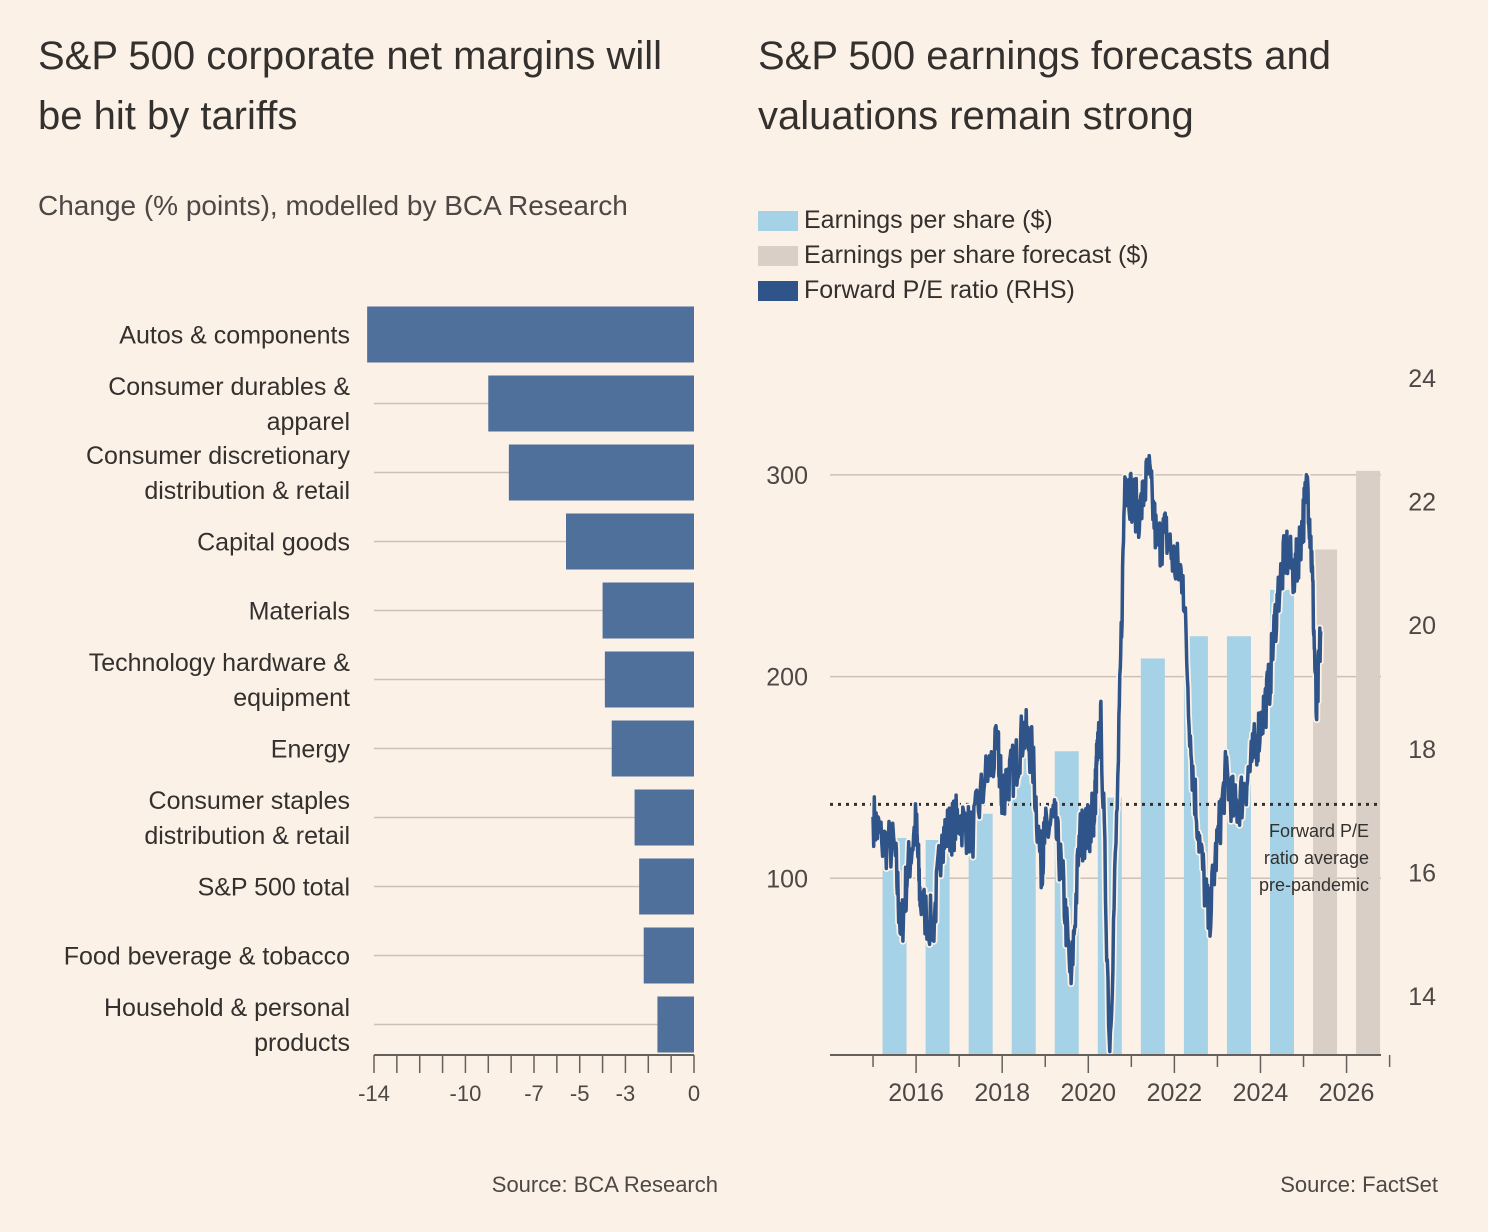 The height and width of the screenshot is (1232, 1488). Describe the element at coordinates (1422, 997) in the screenshot. I see `y-right-tick-label: 14` at that location.